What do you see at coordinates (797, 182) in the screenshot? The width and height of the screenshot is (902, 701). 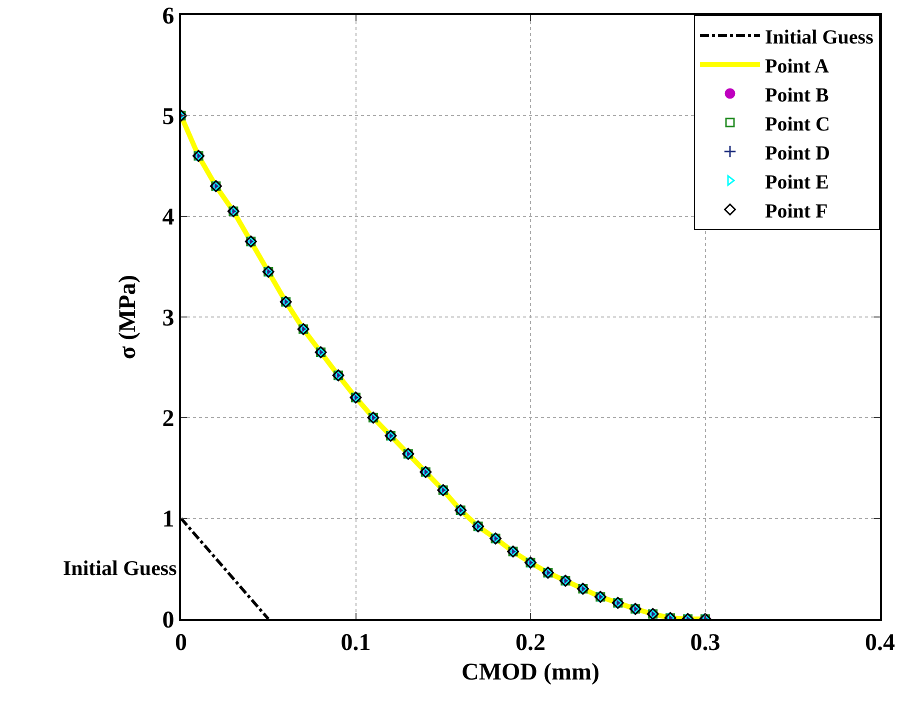 I see `legend-label: Point E` at bounding box center [797, 182].